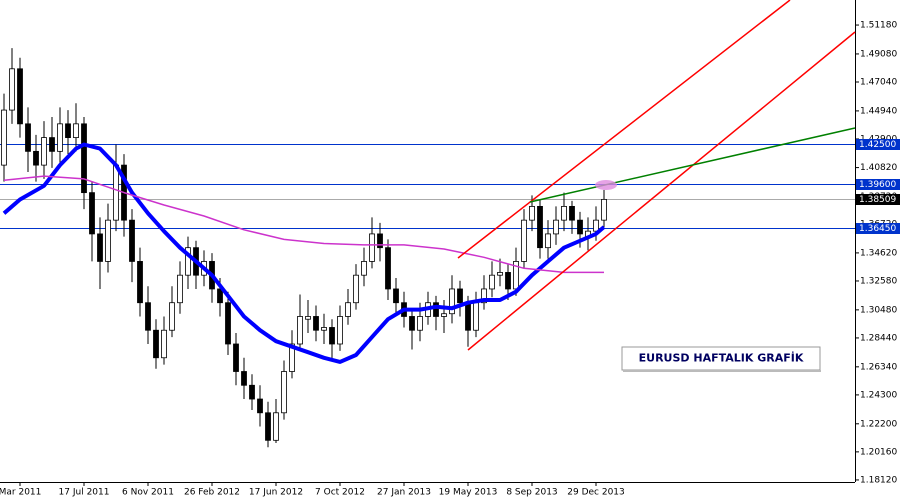 The width and height of the screenshot is (900, 504). What do you see at coordinates (878, 338) in the screenshot?
I see `y-tick-label: 1.28440` at bounding box center [878, 338].